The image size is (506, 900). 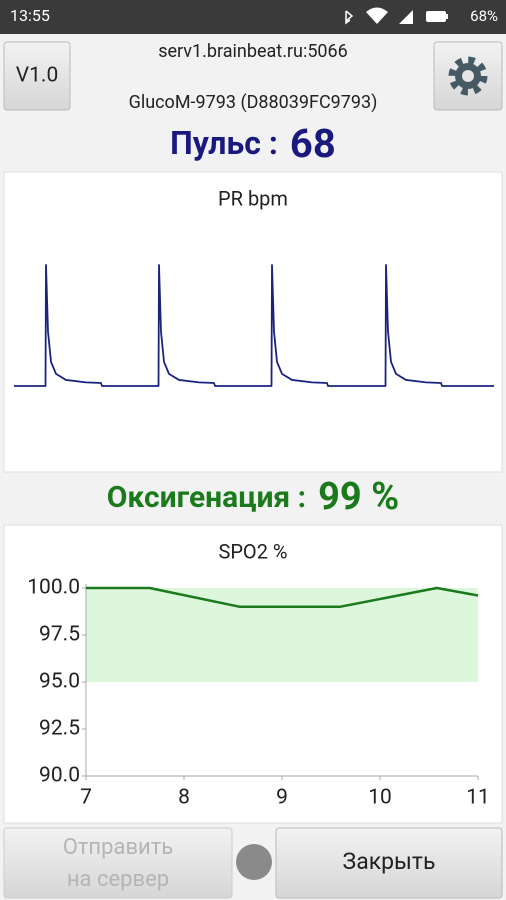 What do you see at coordinates (86, 798) in the screenshot?
I see `x-tick-label: 7` at bounding box center [86, 798].